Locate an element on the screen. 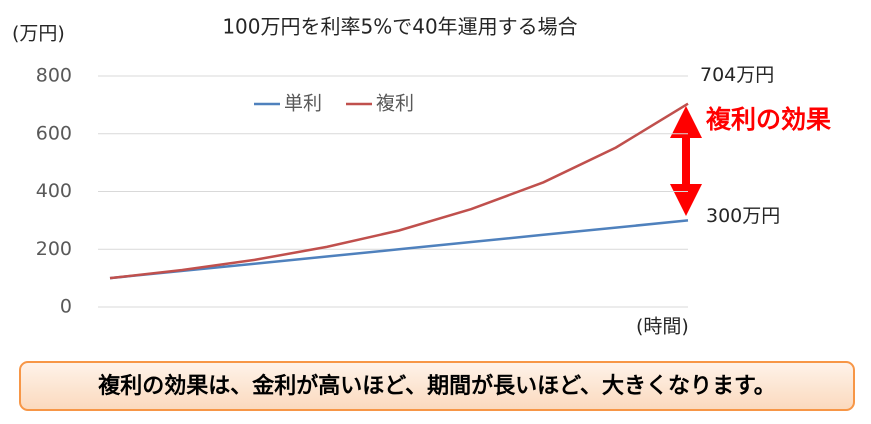 The width and height of the screenshot is (871, 424). y-tick-label: 0 is located at coordinates (66, 307).